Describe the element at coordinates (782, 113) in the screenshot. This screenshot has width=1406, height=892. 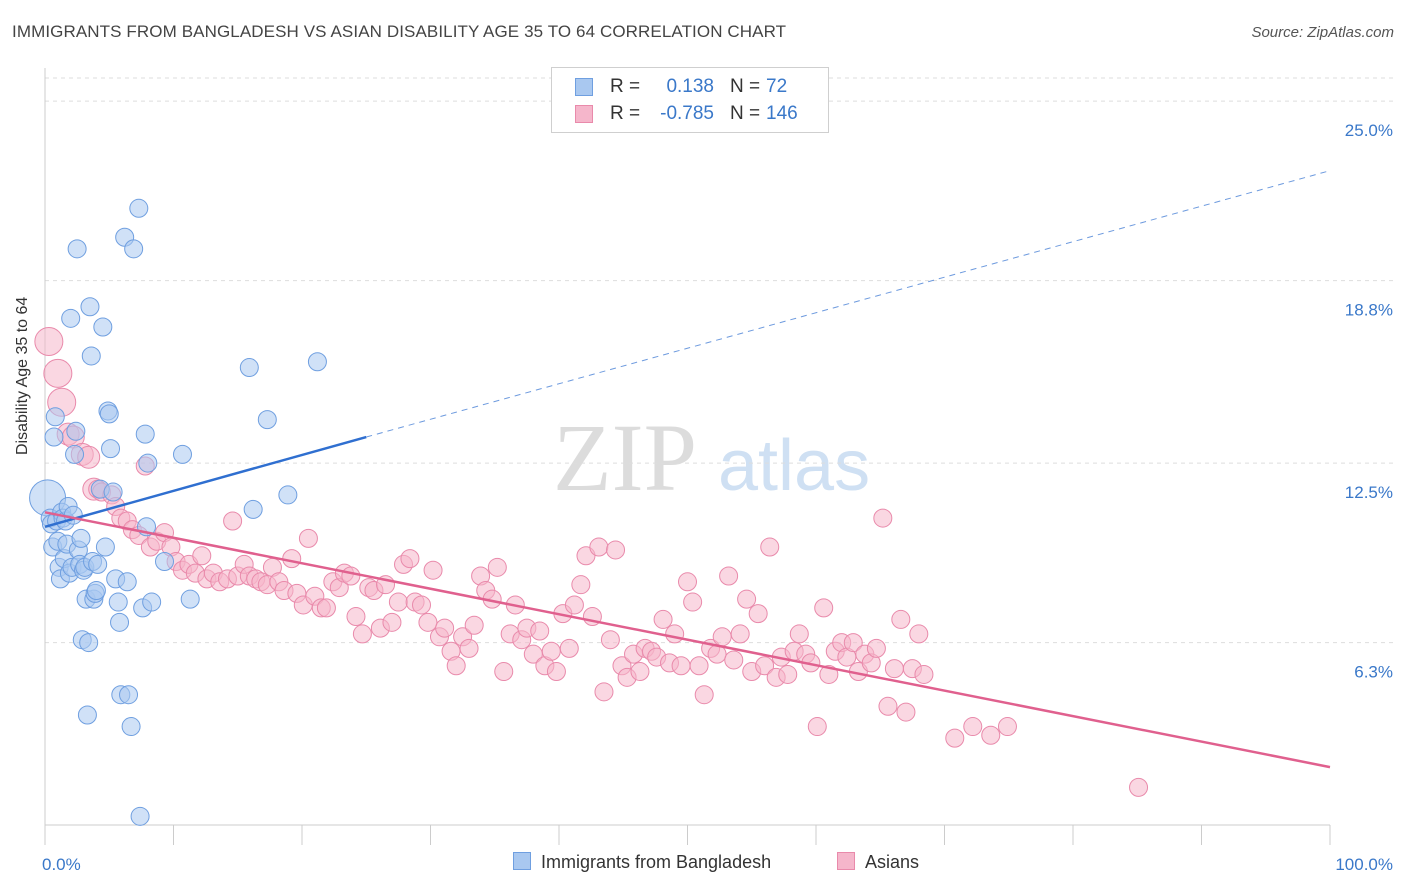
I see `legend-n-value: 146` at that location.